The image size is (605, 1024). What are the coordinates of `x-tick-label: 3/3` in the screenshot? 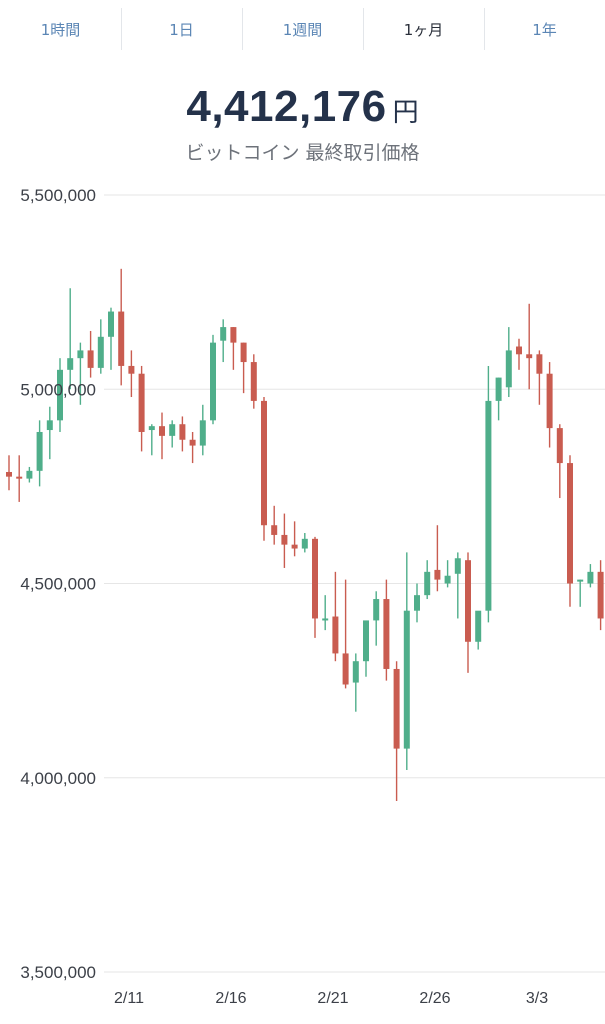 It's located at (537, 998).